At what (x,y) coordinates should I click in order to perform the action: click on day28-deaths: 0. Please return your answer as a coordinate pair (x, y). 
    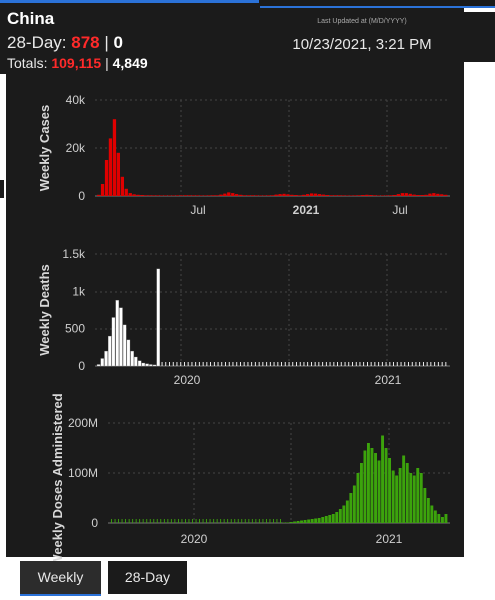
    Looking at the image, I should click on (118, 42).